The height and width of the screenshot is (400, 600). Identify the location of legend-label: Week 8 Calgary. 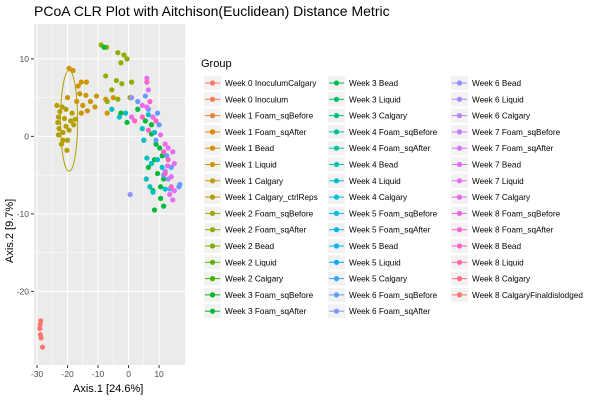
(501, 279).